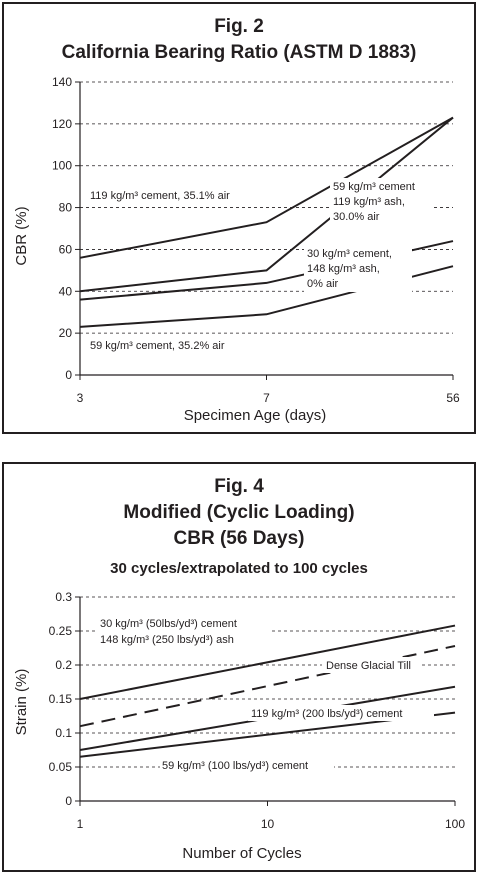 The height and width of the screenshot is (874, 482). What do you see at coordinates (374, 187) in the screenshot?
I see `fig2-annotation-2-line1: 59 kg/m³ cement` at bounding box center [374, 187].